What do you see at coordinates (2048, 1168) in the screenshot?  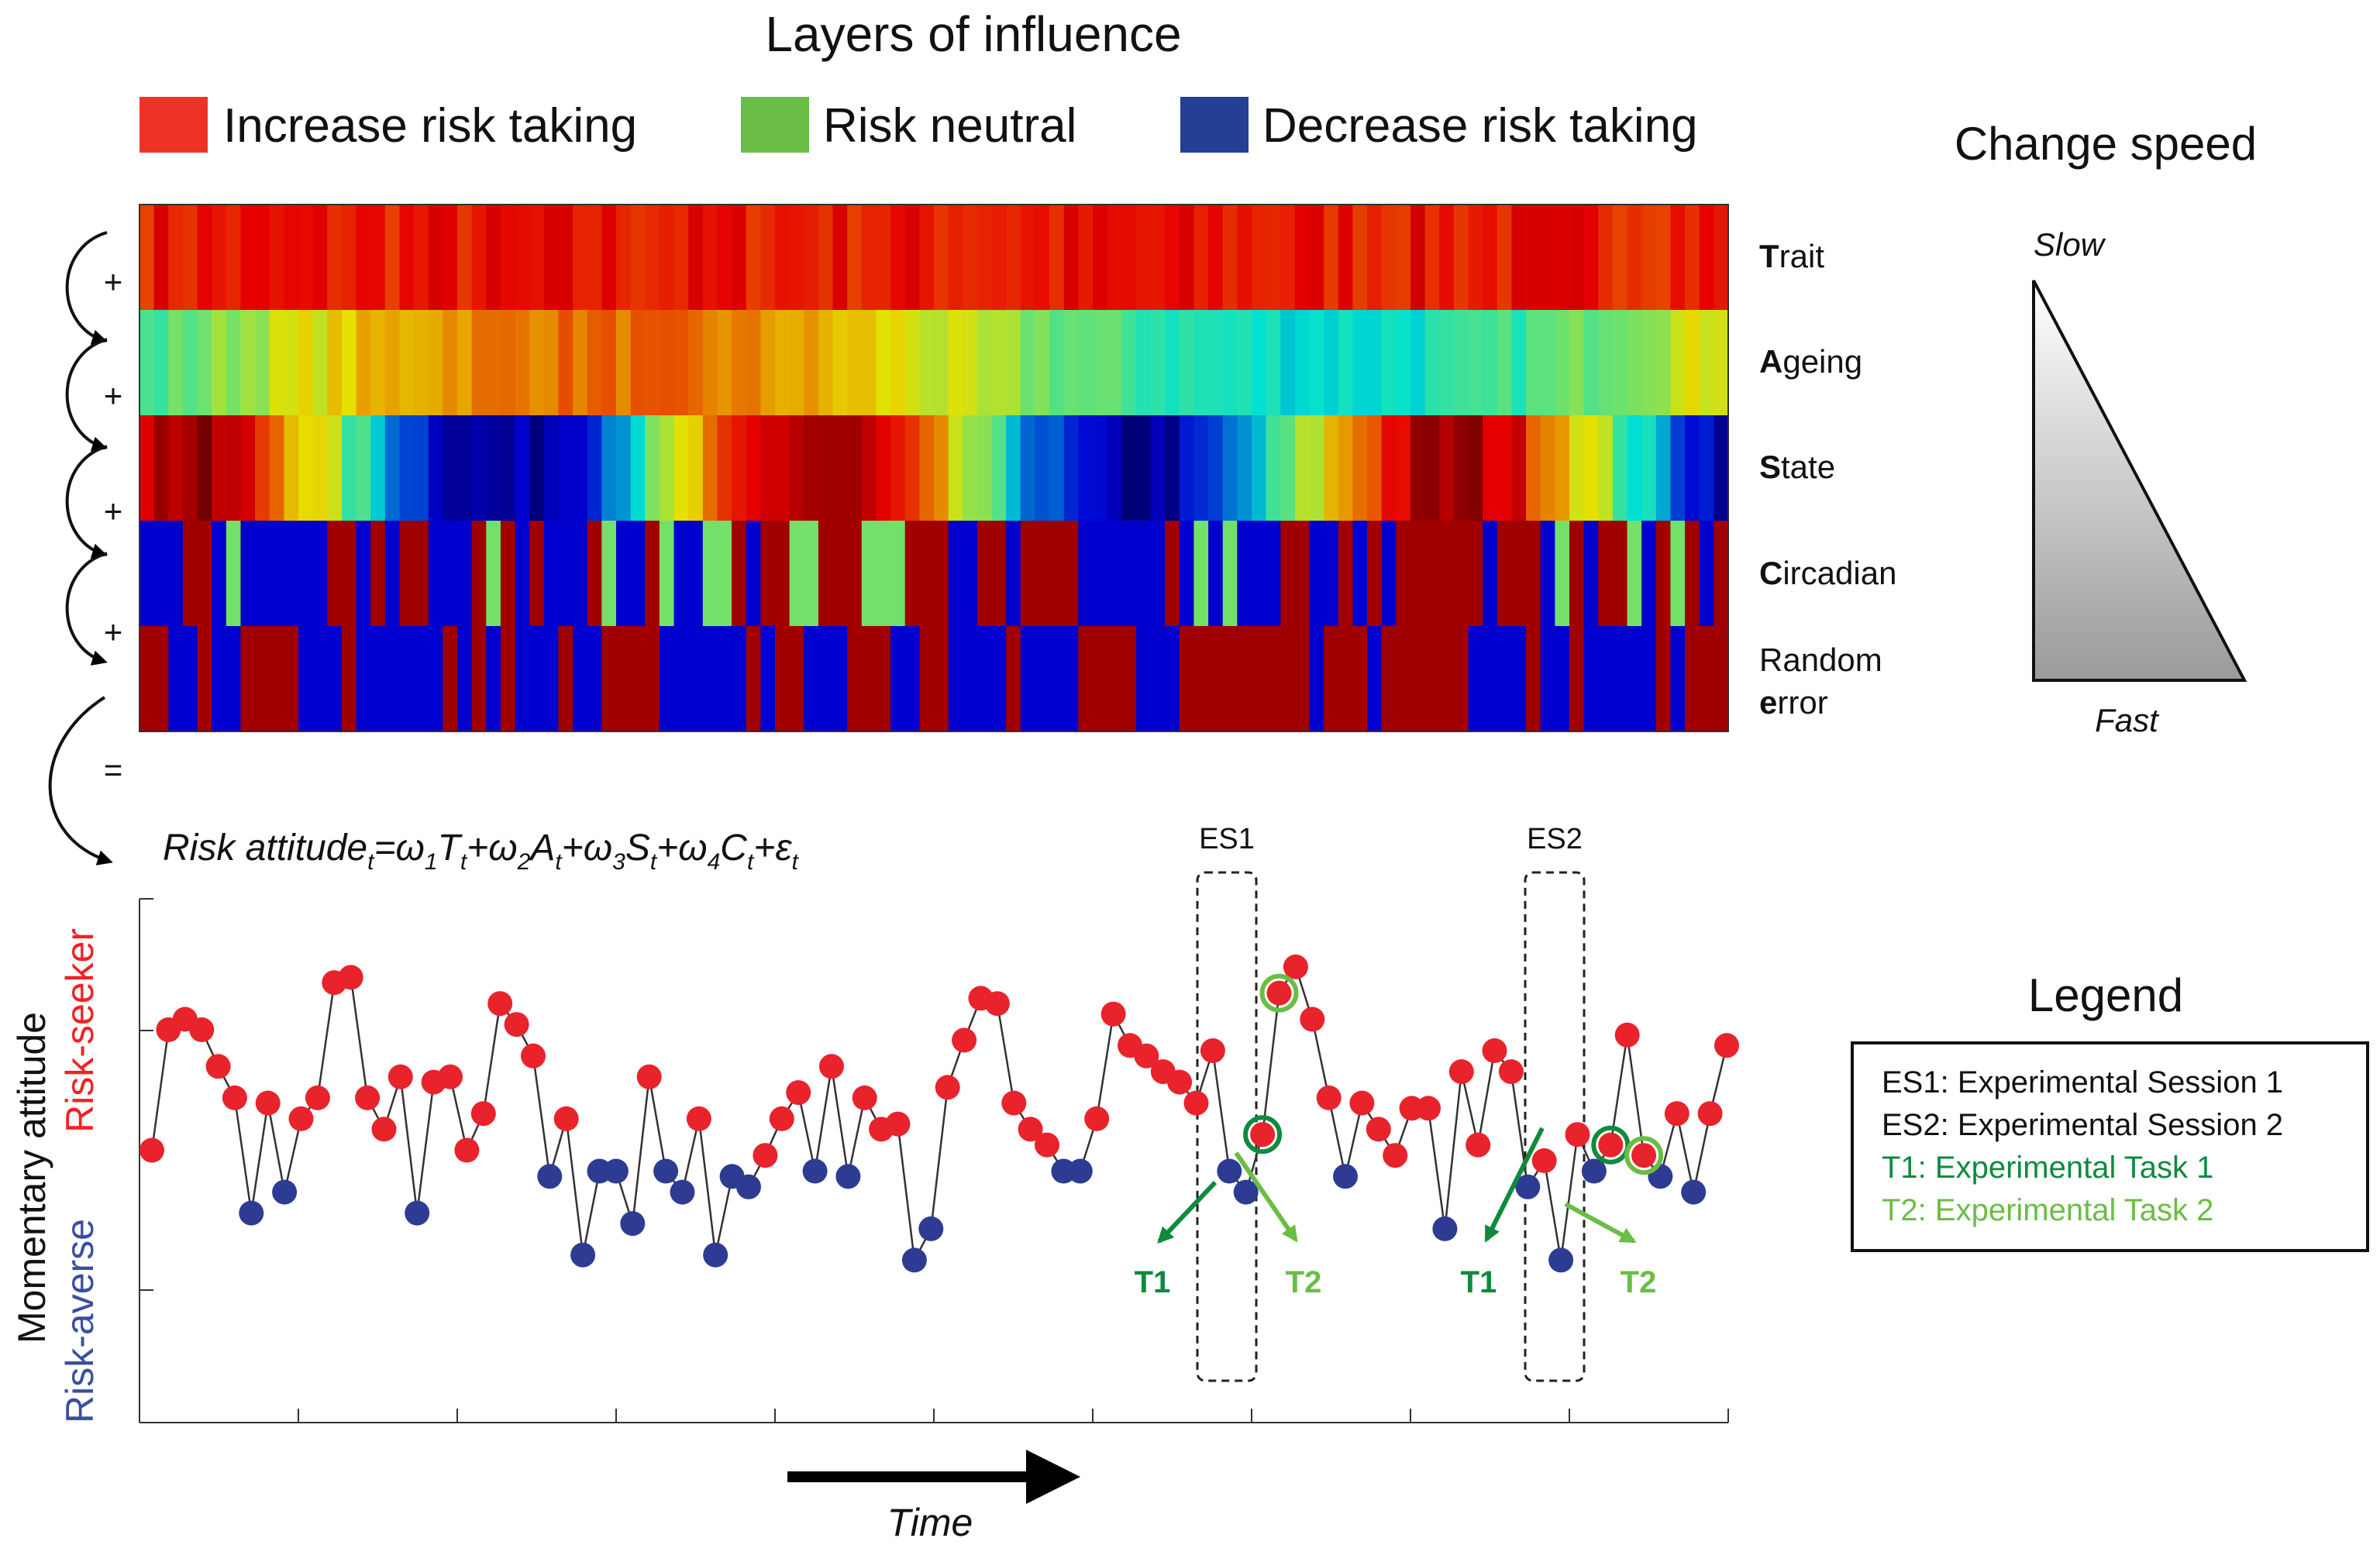 I see `legend-item-t1: T1: Experimental Task 1` at bounding box center [2048, 1168].